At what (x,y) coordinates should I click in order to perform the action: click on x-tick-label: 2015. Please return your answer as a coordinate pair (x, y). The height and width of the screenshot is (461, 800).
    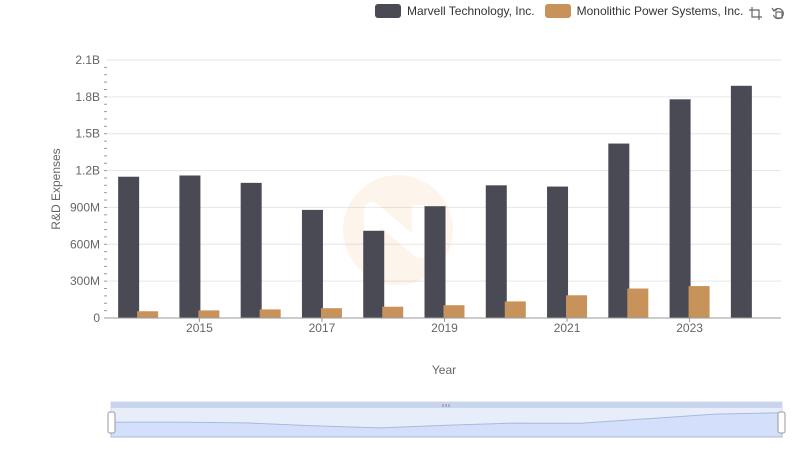
    Looking at the image, I should click on (199, 328).